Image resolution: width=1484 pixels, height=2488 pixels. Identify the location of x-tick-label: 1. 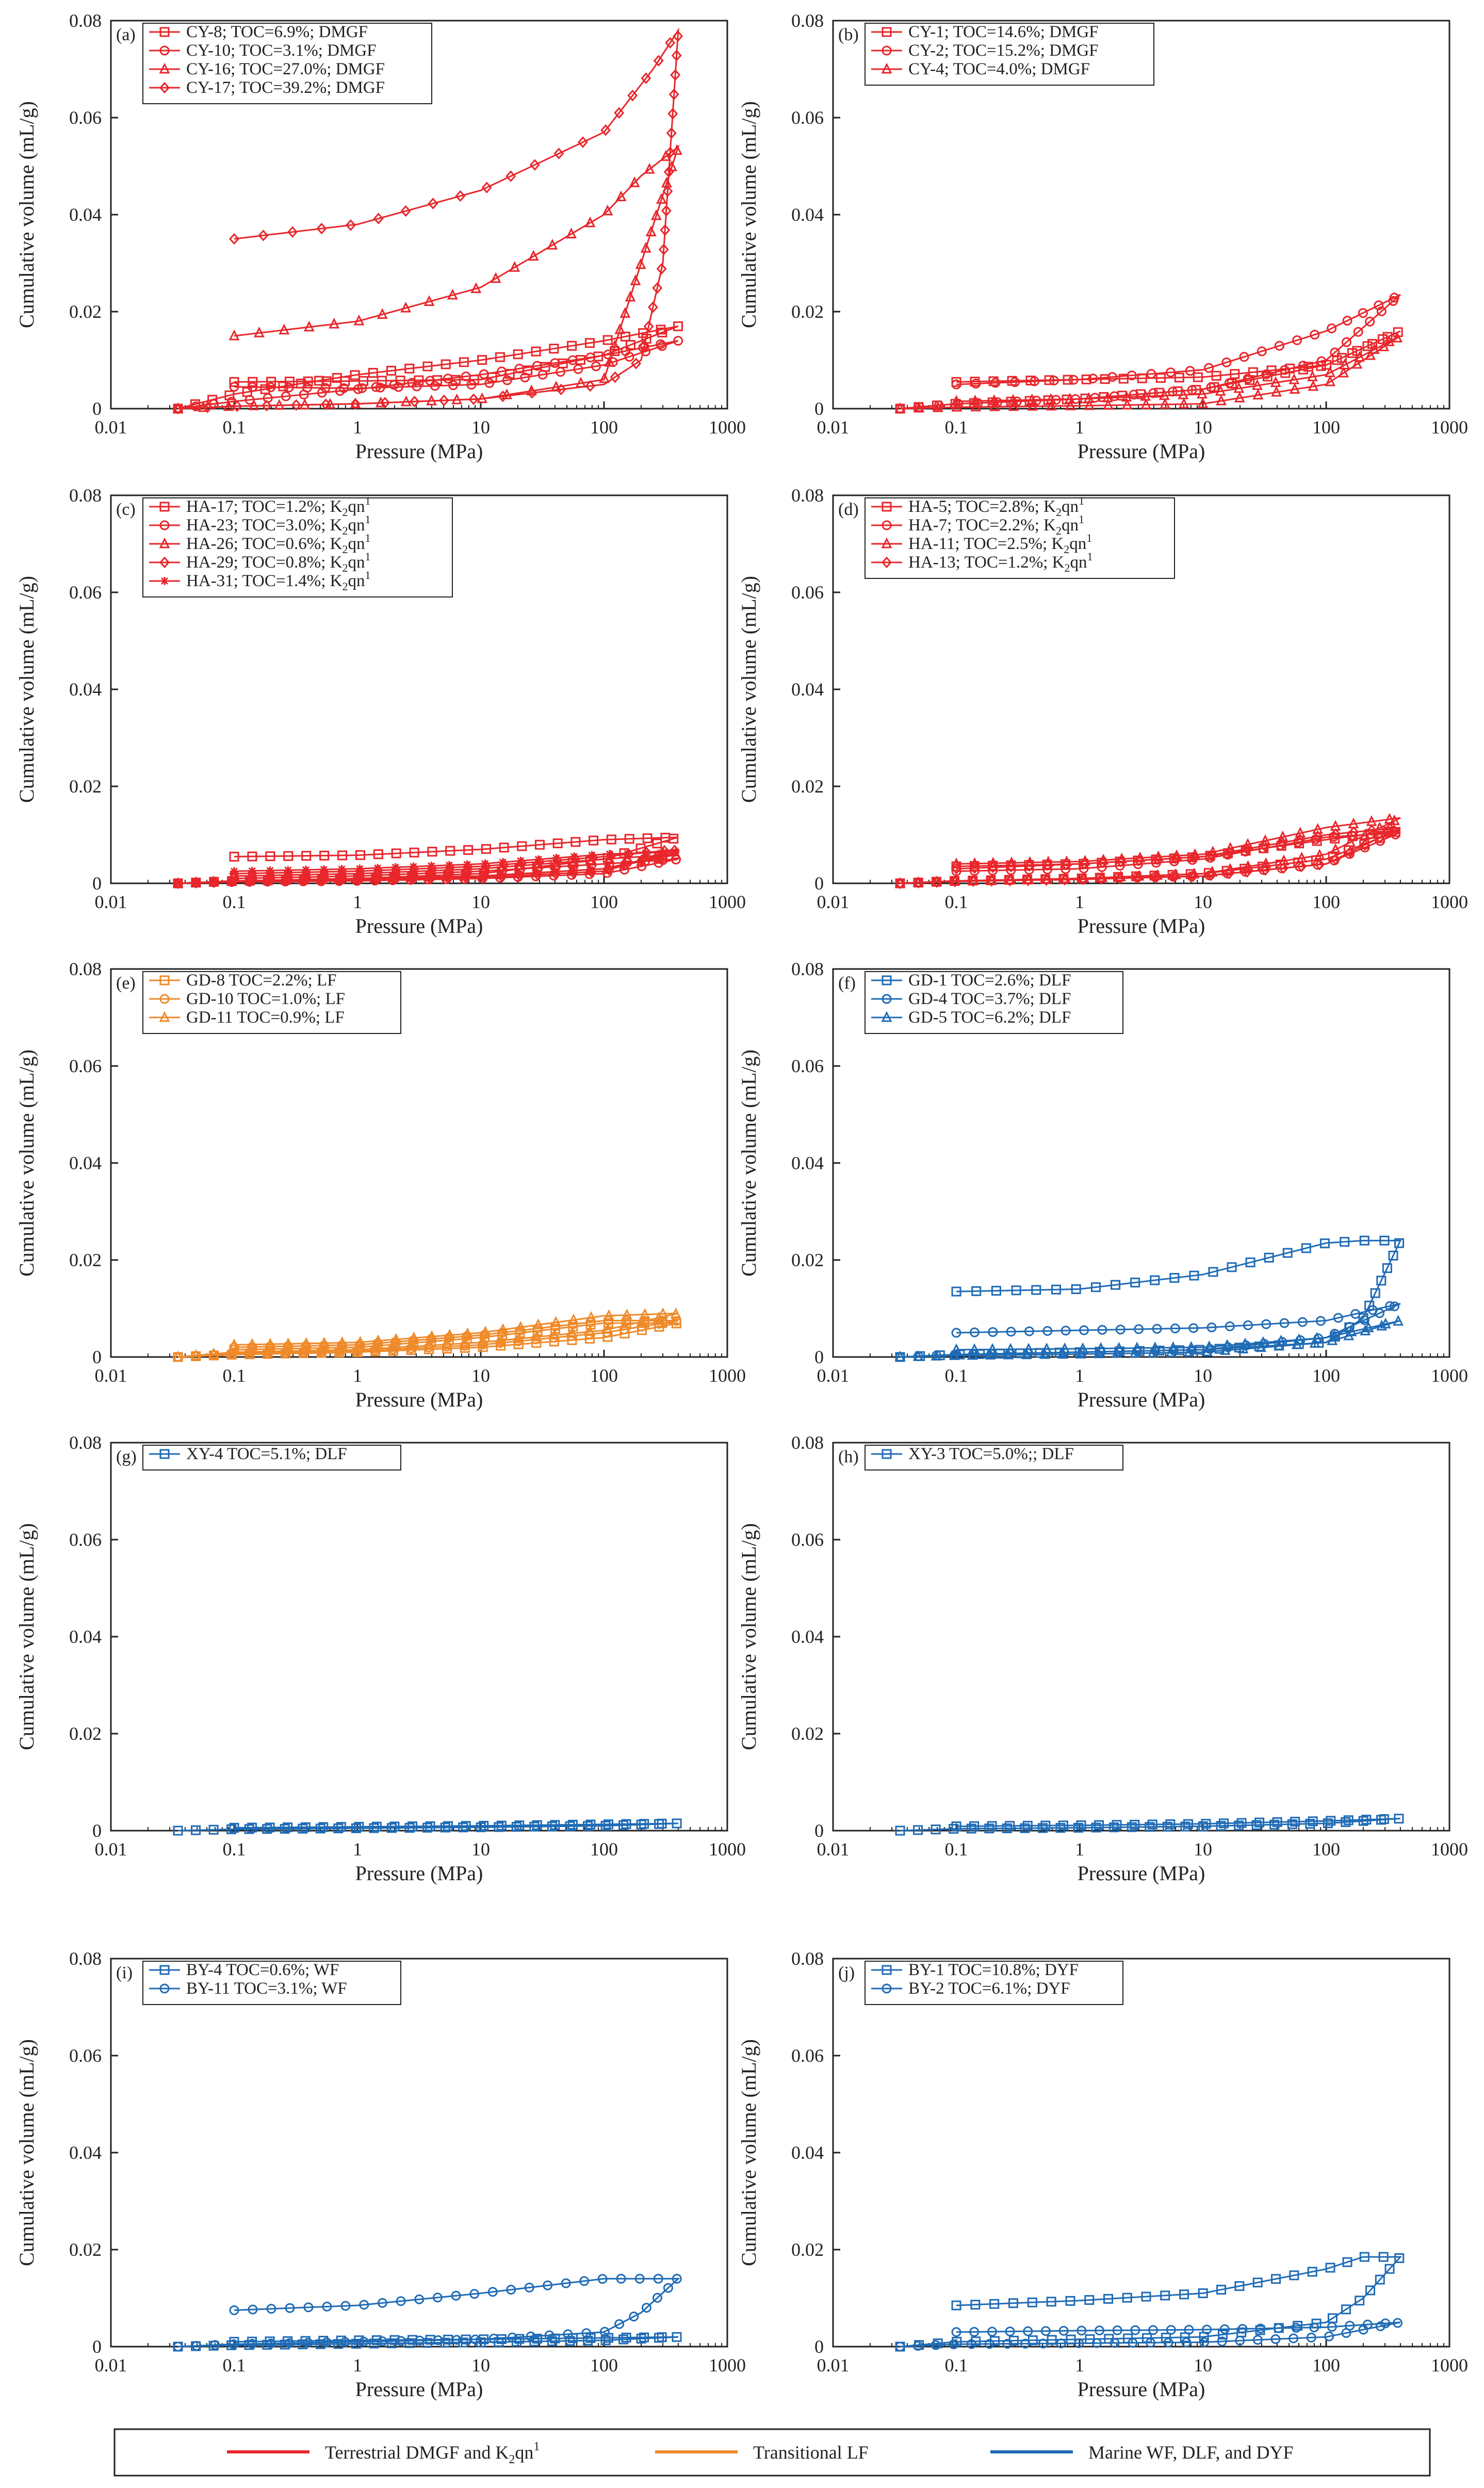
(1079, 2365).